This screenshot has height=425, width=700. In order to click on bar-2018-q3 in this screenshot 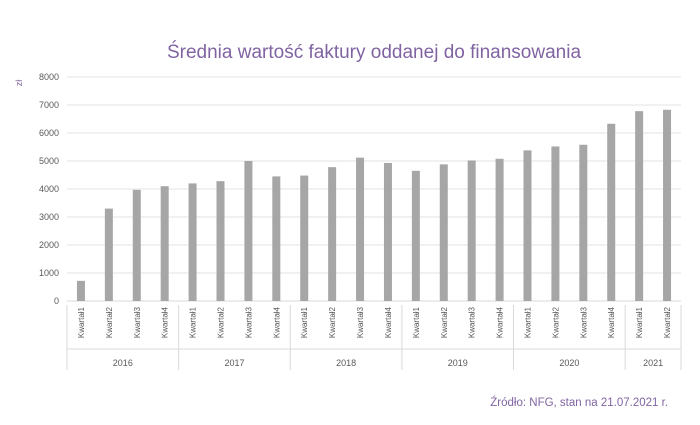, I will do `click(360, 229)`.